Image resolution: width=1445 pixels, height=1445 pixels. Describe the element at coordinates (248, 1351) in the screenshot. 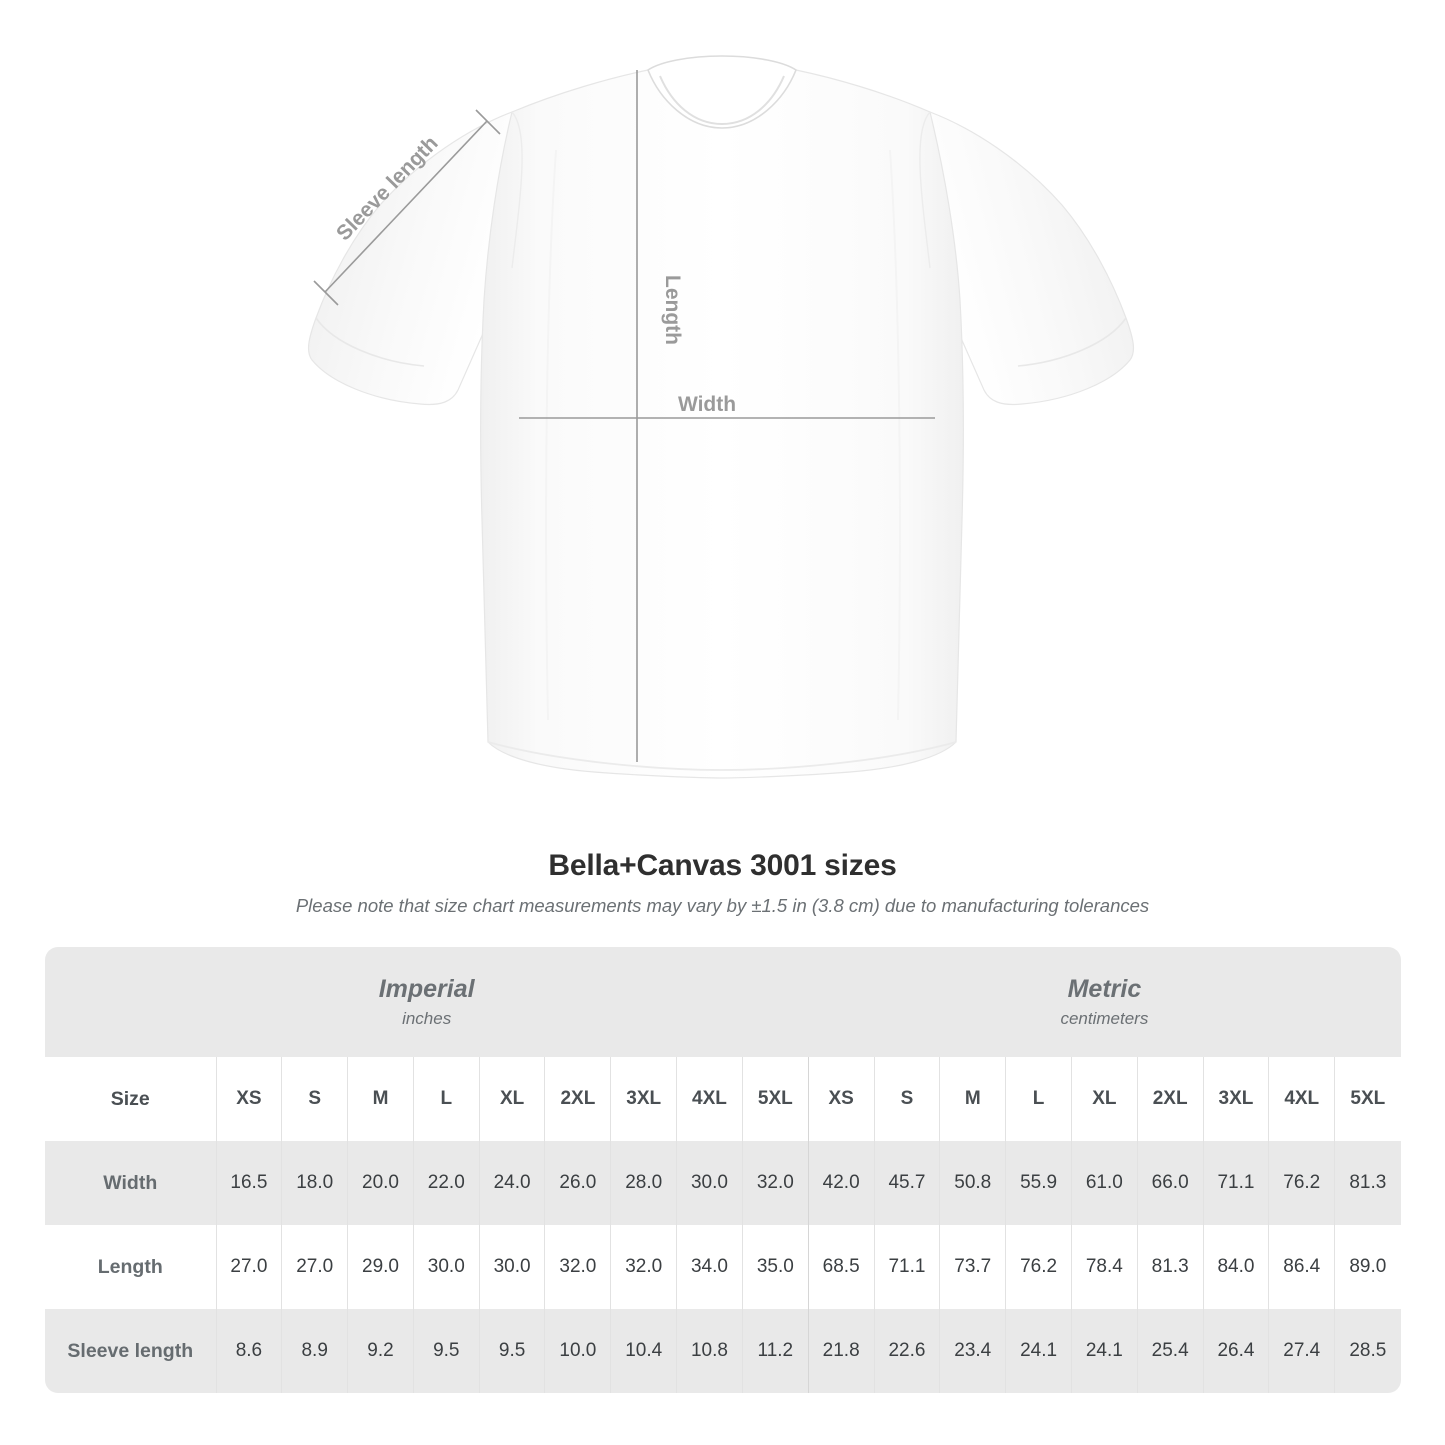

I see `measurement-cell-imperial: 8.6` at that location.